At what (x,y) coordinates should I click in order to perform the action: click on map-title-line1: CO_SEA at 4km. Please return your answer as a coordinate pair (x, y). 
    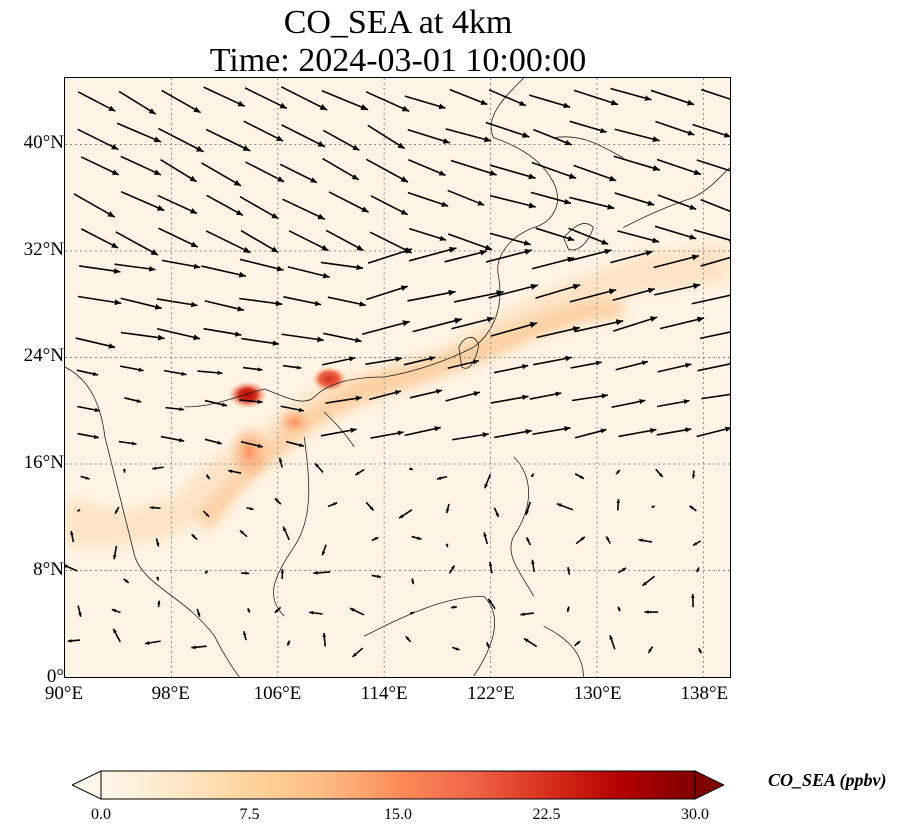
    Looking at the image, I should click on (398, 22).